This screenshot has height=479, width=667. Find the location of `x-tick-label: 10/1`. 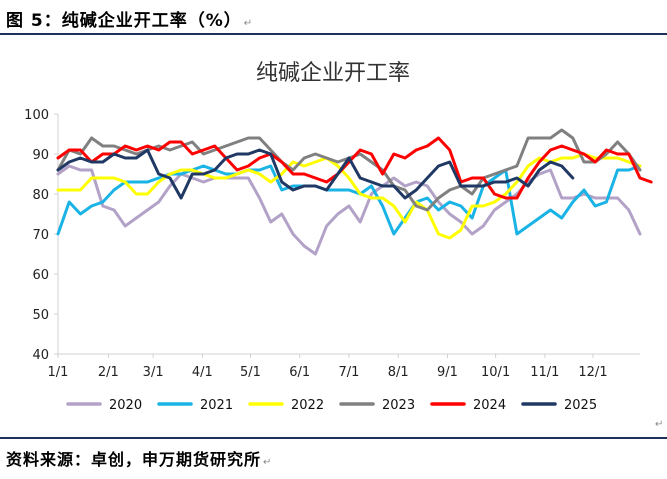

x-tick-label: 10/1 is located at coordinates (495, 372).